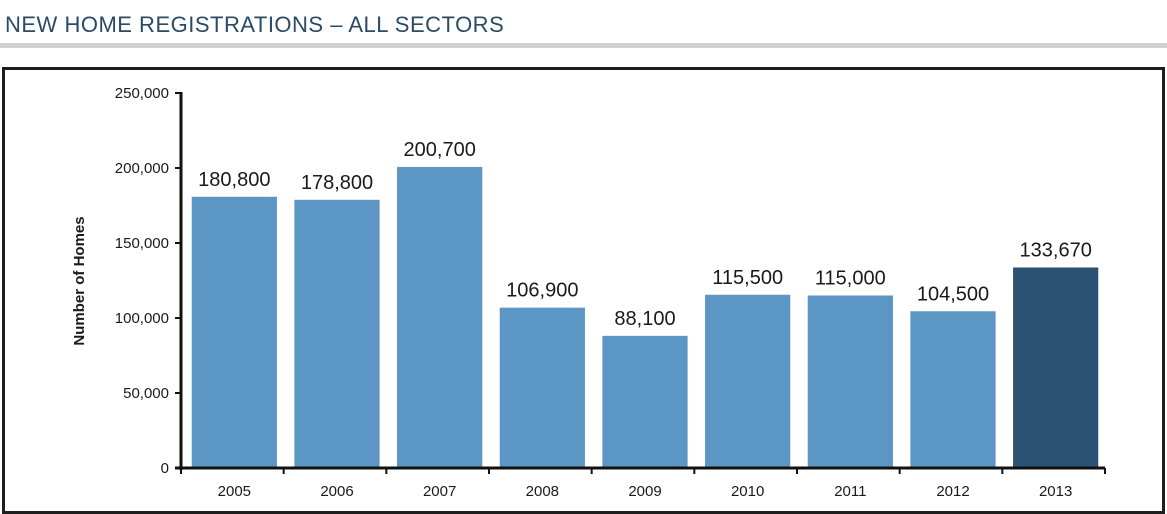  I want to click on x-axis: 2005 2006 2007 2008 2009 2010 2011 2012 2013, so click(640, 483).